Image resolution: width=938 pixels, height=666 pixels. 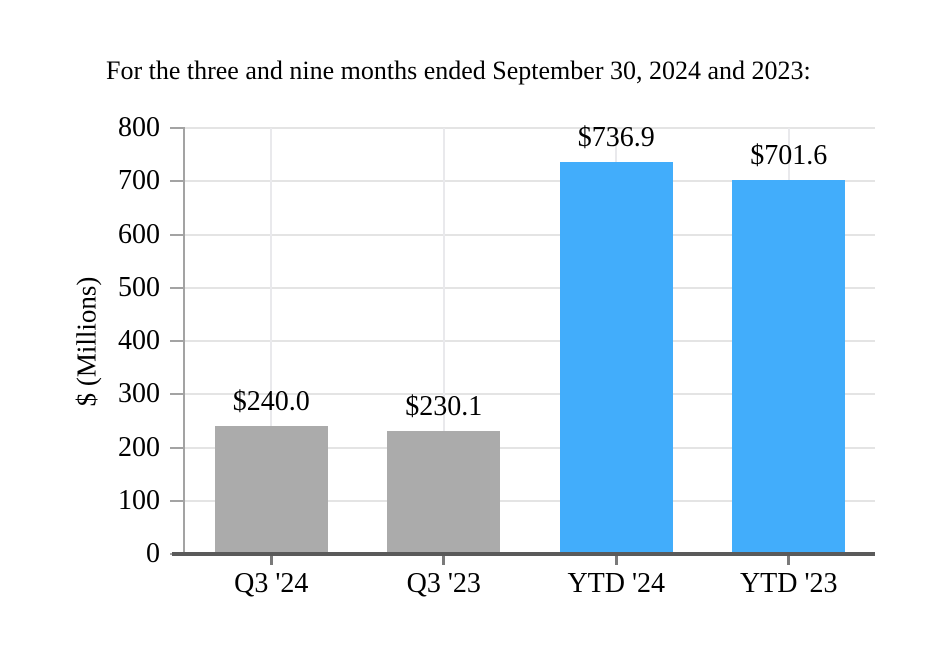 What do you see at coordinates (789, 156) in the screenshot?
I see `bar-value-label: $701.6` at bounding box center [789, 156].